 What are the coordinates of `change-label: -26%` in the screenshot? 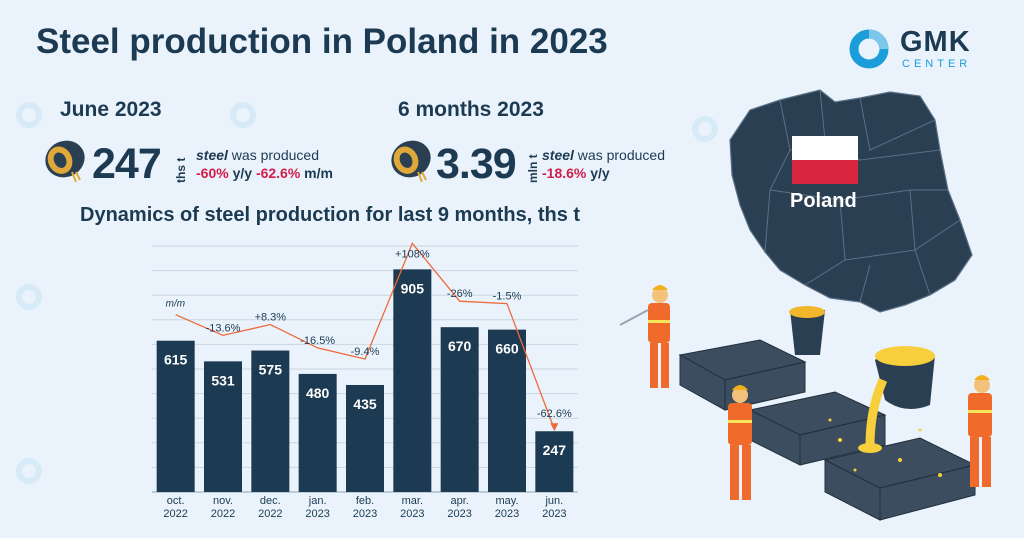 It's located at (460, 294).